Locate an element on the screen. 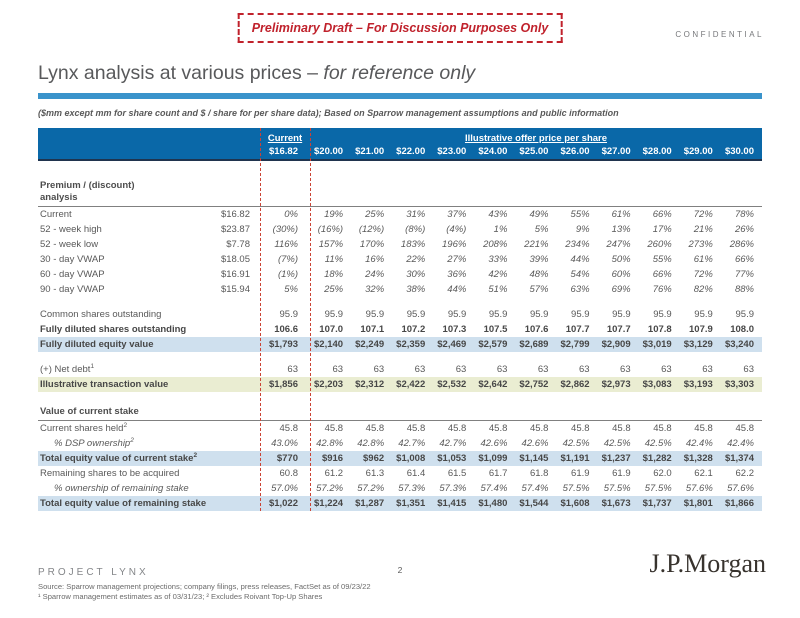  cell-value: 9% is located at coordinates (582, 229).